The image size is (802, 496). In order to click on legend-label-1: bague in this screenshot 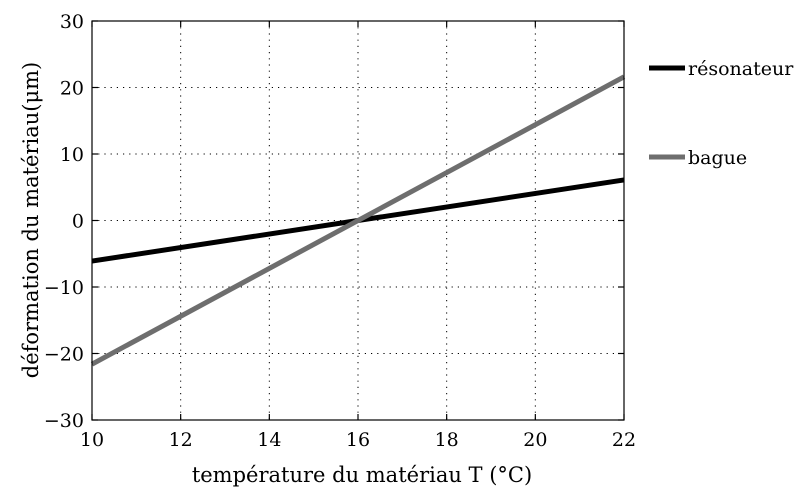, I will do `click(717, 158)`.